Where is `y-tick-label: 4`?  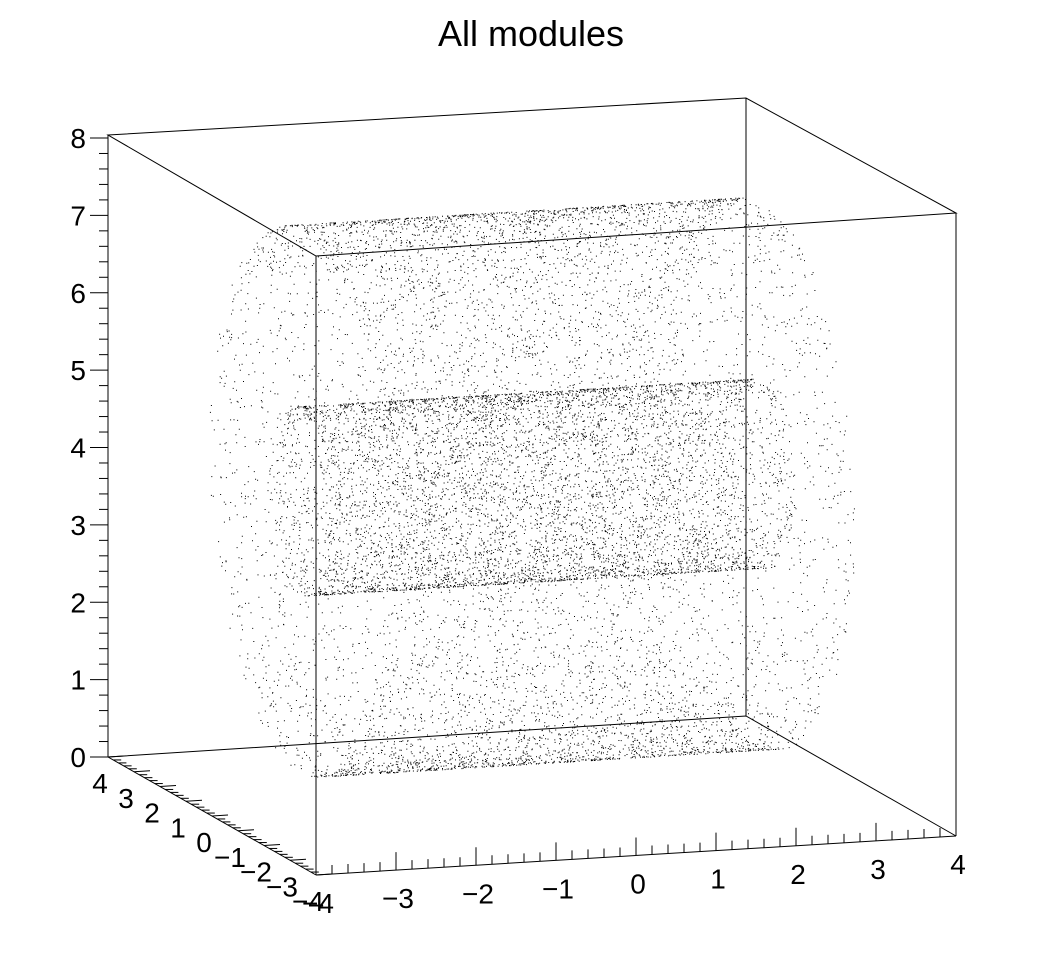 y-tick-label: 4 is located at coordinates (100, 783).